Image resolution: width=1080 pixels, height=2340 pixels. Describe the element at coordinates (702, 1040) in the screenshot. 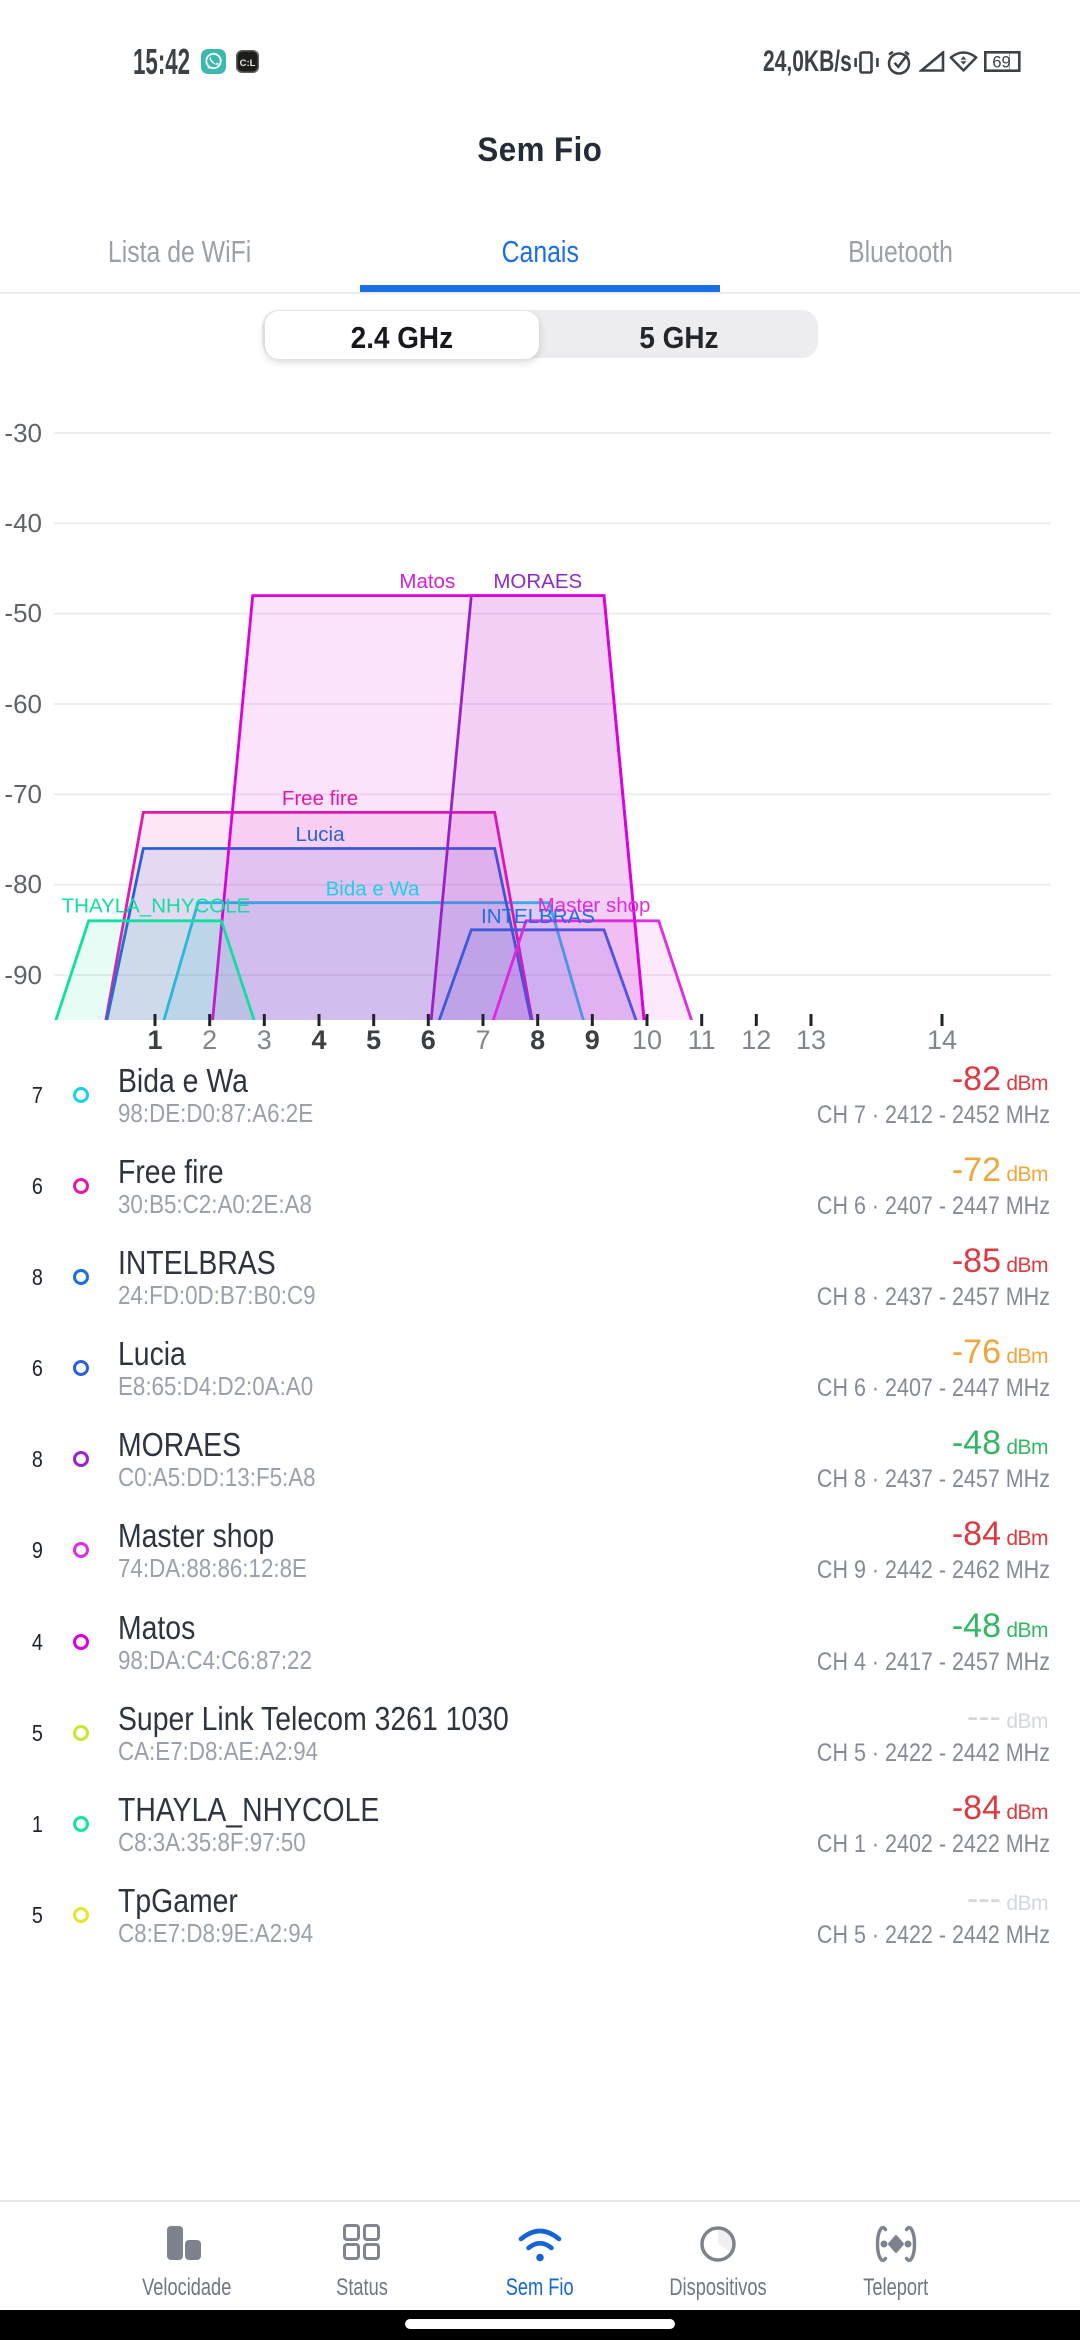

I see `svg-text: 11` at that location.